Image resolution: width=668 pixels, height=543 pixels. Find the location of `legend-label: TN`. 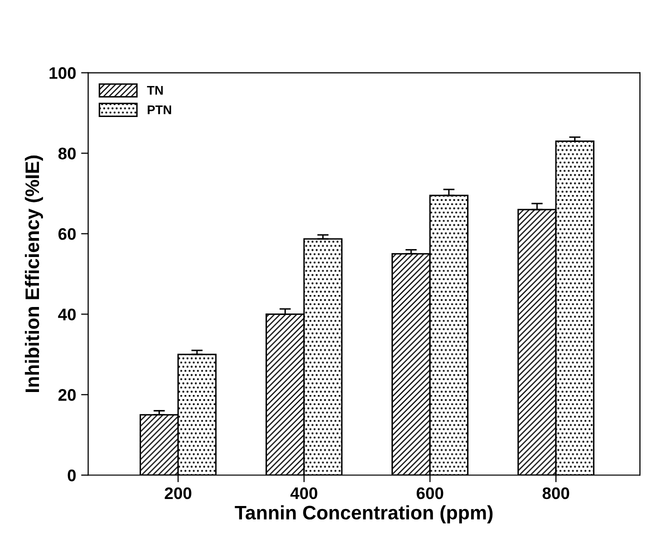

legend-label: TN is located at coordinates (155, 90).